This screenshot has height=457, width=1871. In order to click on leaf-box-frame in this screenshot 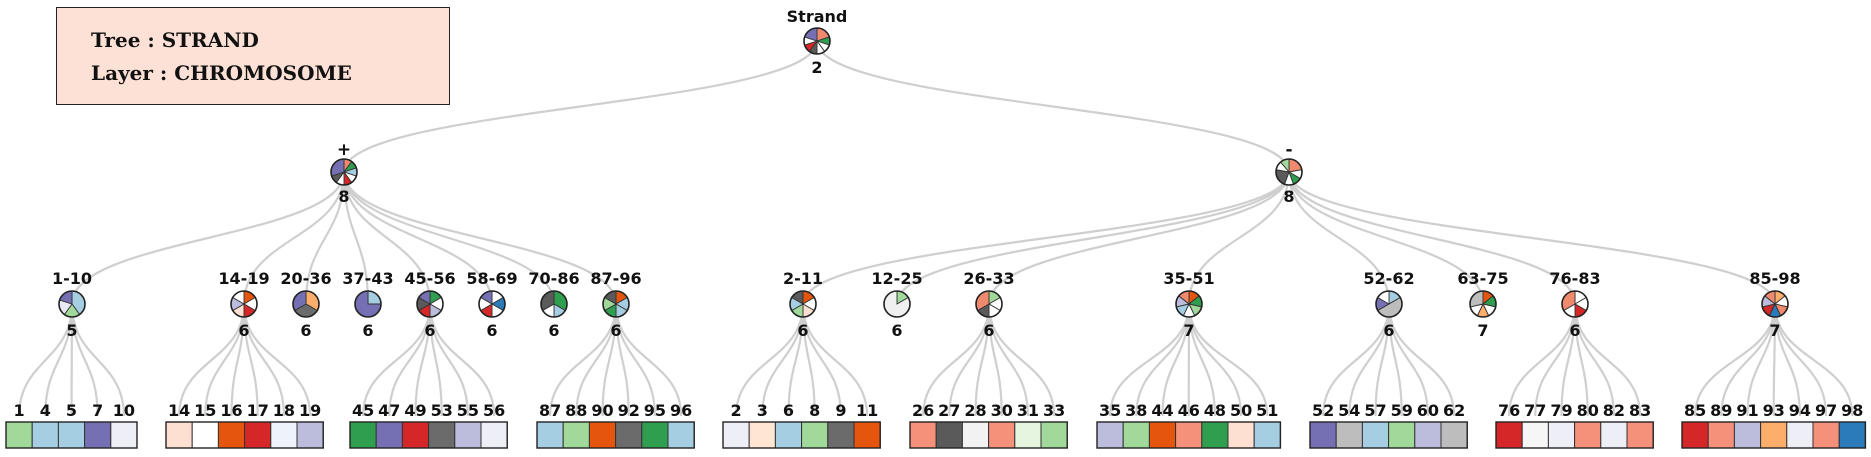, I will do `click(1574, 435)`.